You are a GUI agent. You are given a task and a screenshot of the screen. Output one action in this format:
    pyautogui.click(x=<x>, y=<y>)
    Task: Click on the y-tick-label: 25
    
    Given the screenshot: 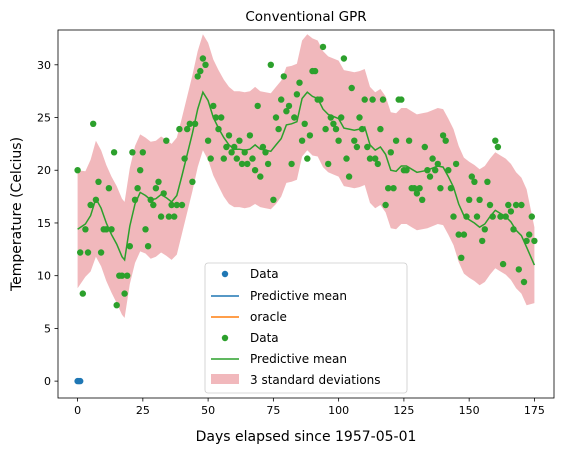 What is the action you would take?
    pyautogui.click(x=44, y=118)
    